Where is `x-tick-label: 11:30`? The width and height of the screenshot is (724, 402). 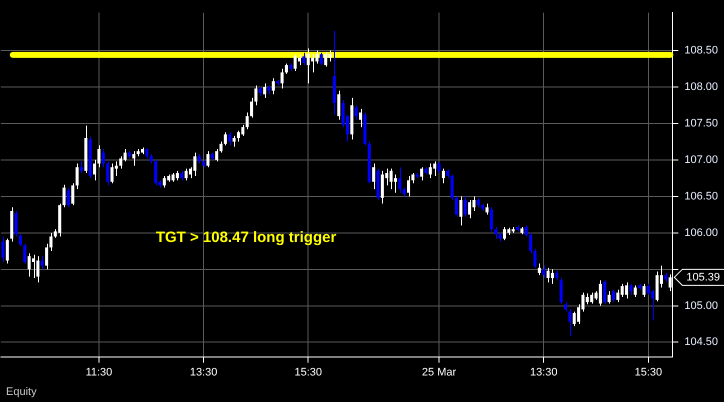 x-tick-label: 11:30 is located at coordinates (99, 372).